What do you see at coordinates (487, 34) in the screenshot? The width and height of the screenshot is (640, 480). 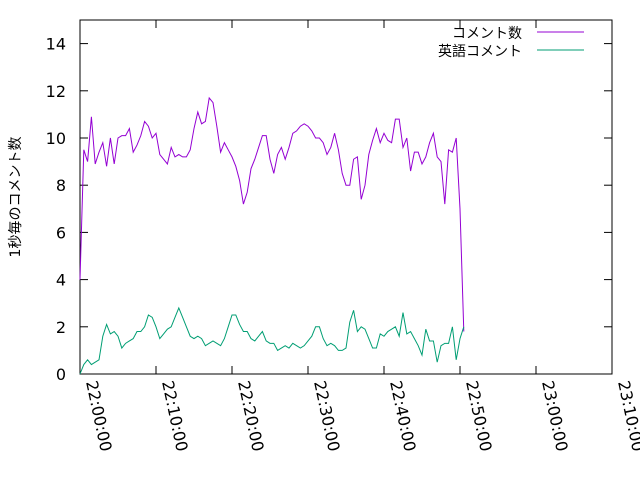 I see `legend-label-0: コメント数` at bounding box center [487, 34].